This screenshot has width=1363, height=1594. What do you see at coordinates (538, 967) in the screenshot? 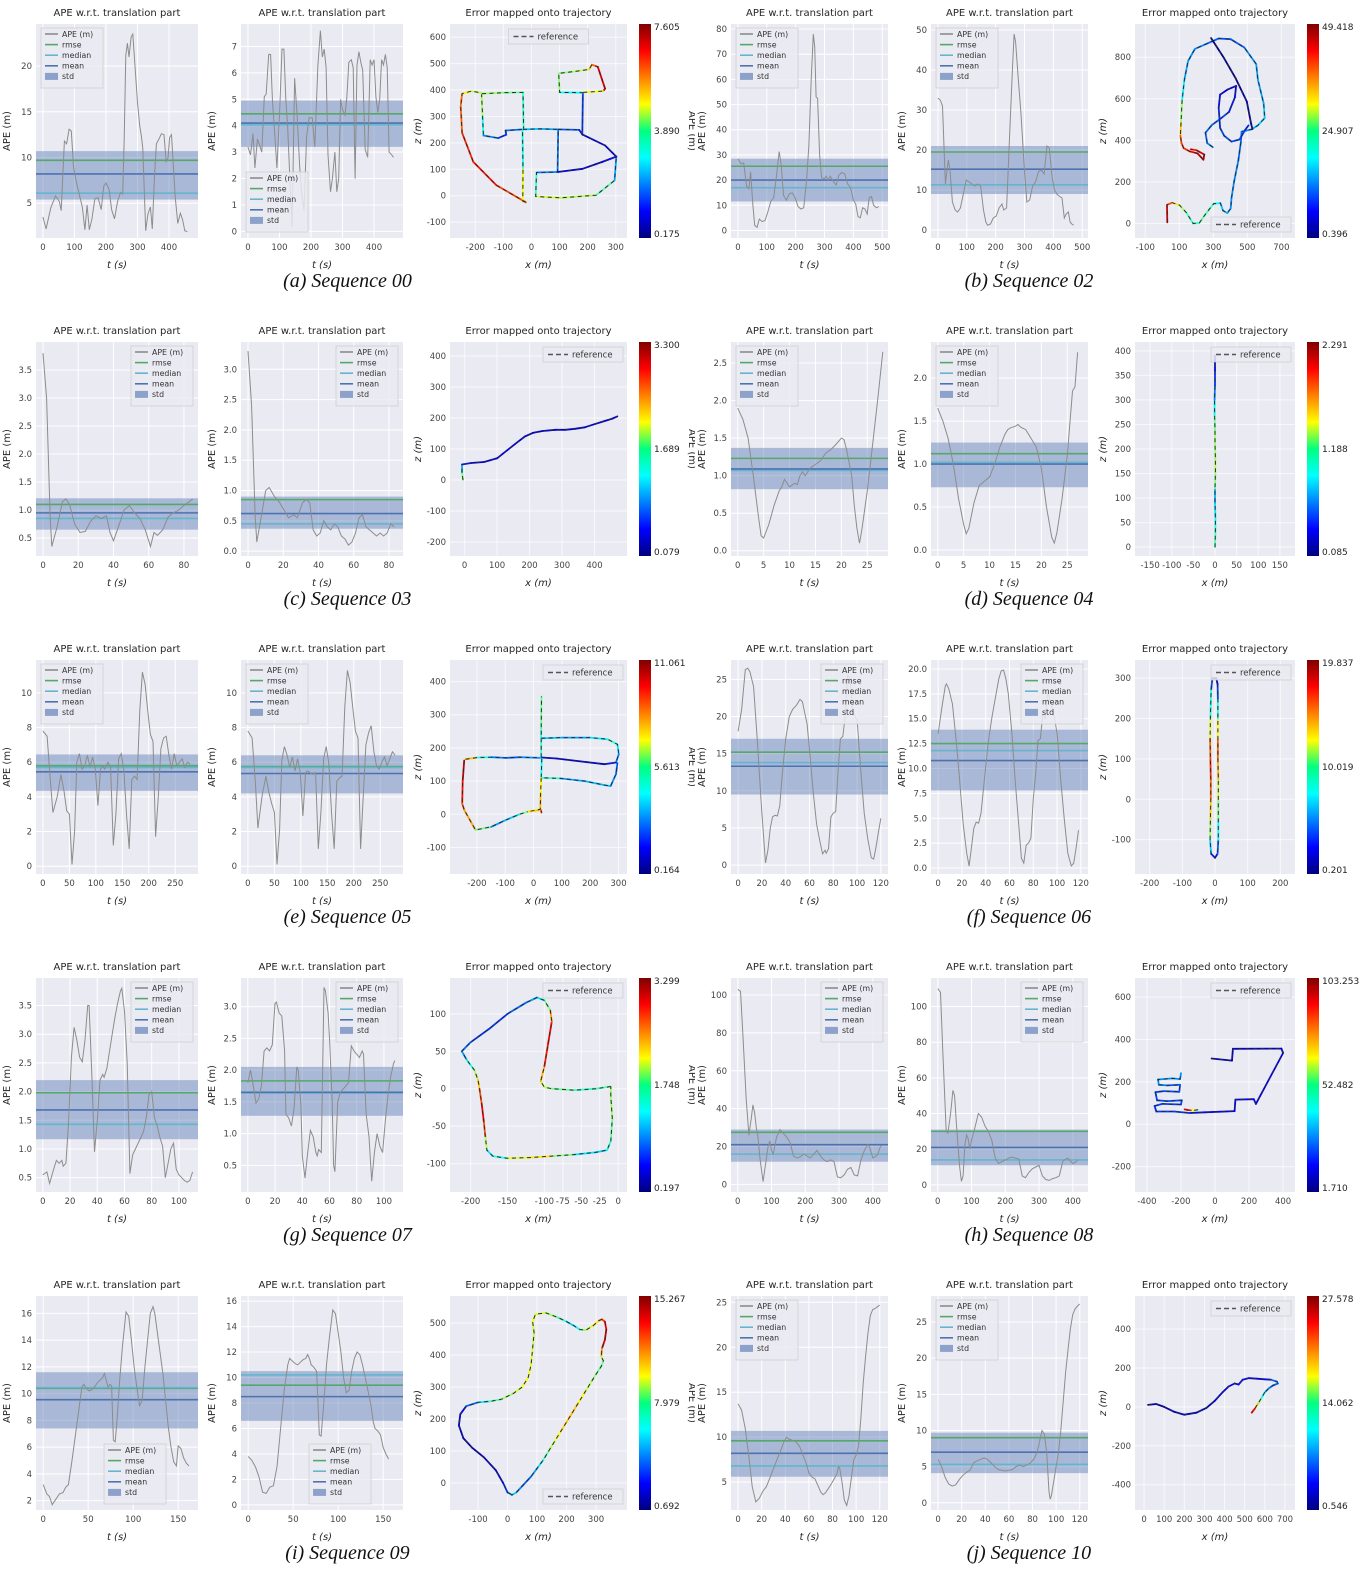
I see `plot-title: Error mapped onto trajectory` at bounding box center [538, 967].